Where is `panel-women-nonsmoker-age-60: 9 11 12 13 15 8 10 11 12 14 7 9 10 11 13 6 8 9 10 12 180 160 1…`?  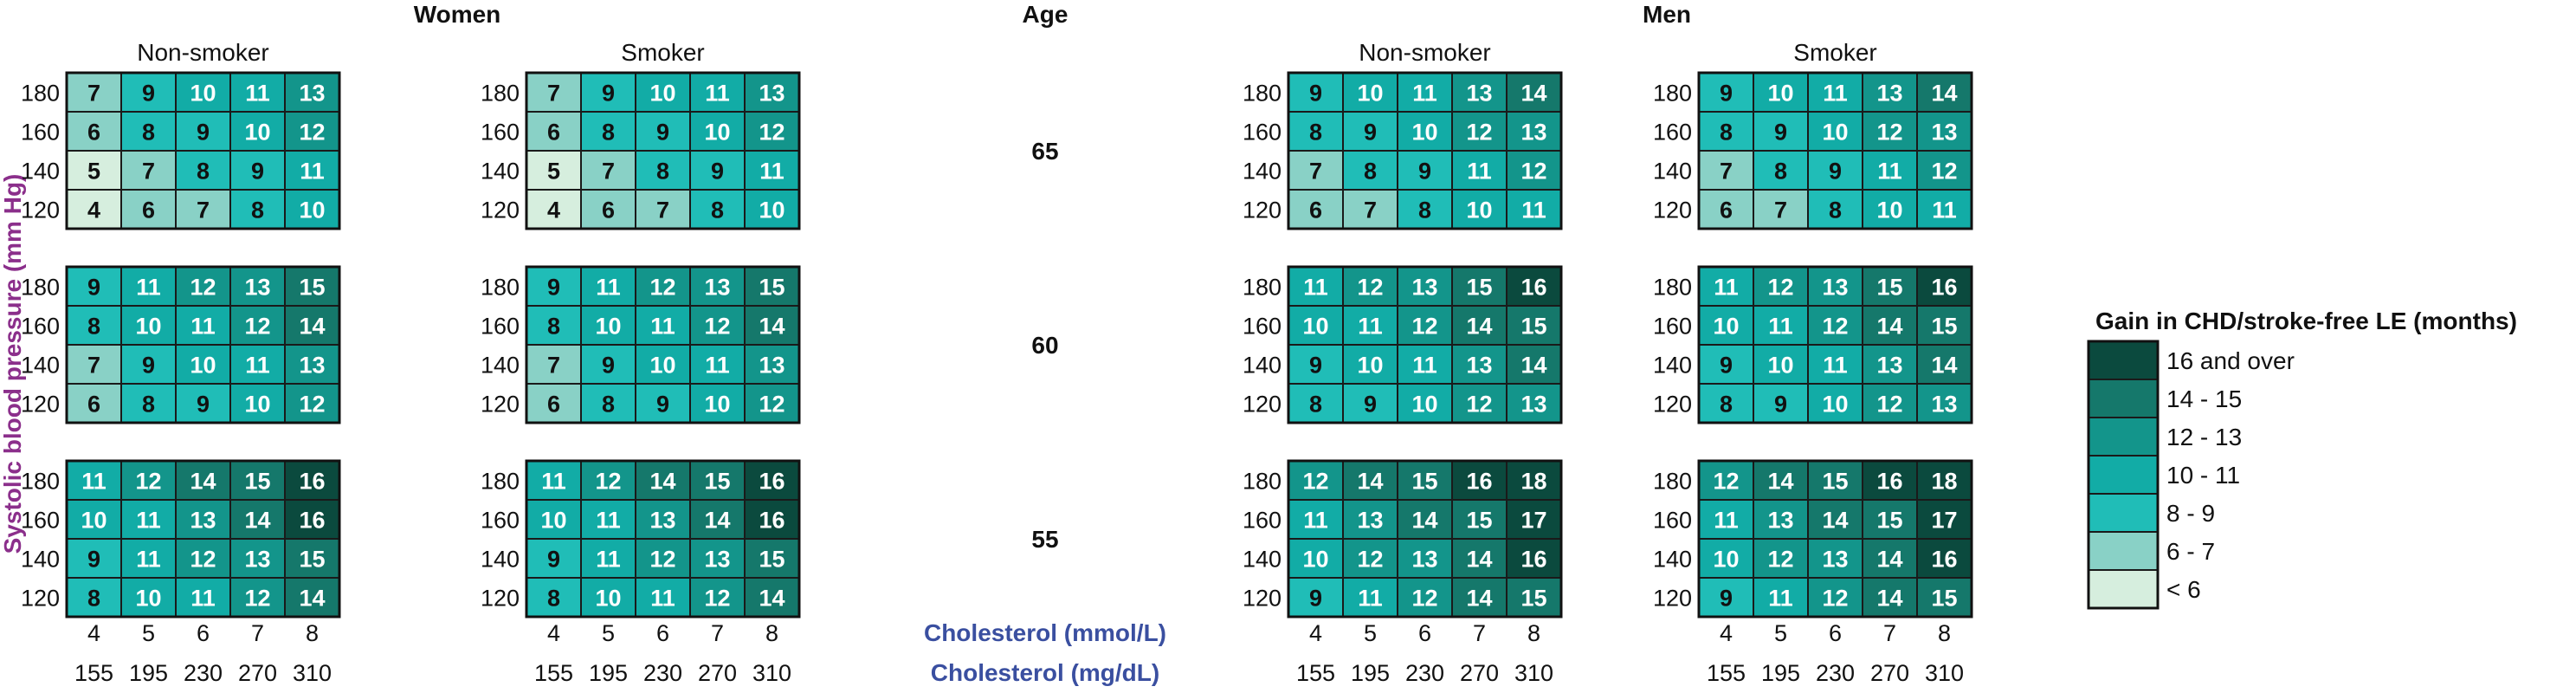
panel-women-nonsmoker-age-60: 9 11 12 13 15 8 10 11 12 14 7 9 10 11 13 6 8 9 10 12 180 160 1… is located at coordinates (181, 344).